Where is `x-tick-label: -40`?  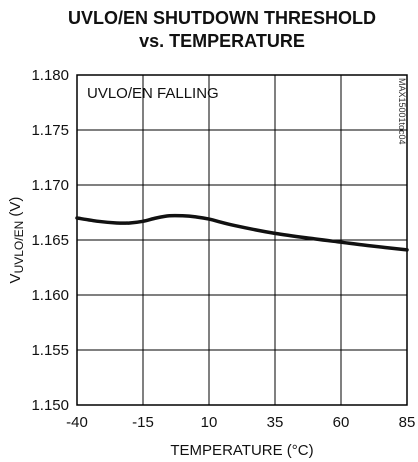 x-tick-label: -40 is located at coordinates (77, 422).